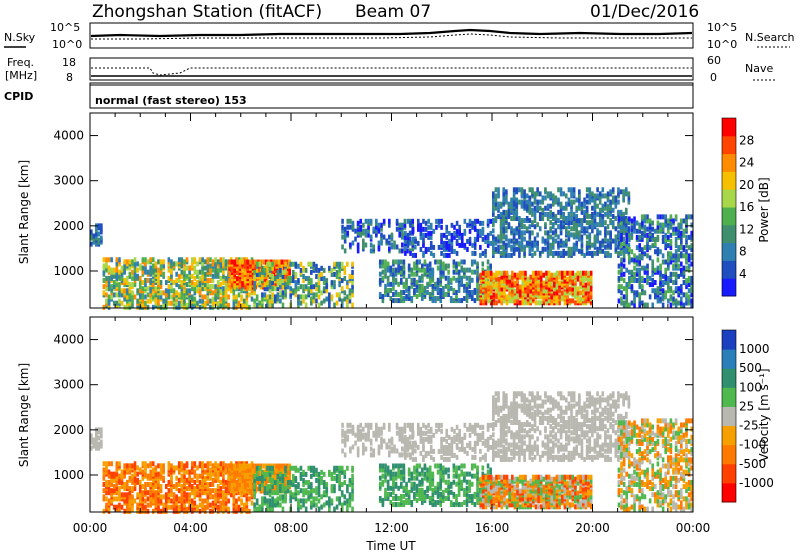 The height and width of the screenshot is (554, 800). I want to click on nsky-trace, so click(391, 33).